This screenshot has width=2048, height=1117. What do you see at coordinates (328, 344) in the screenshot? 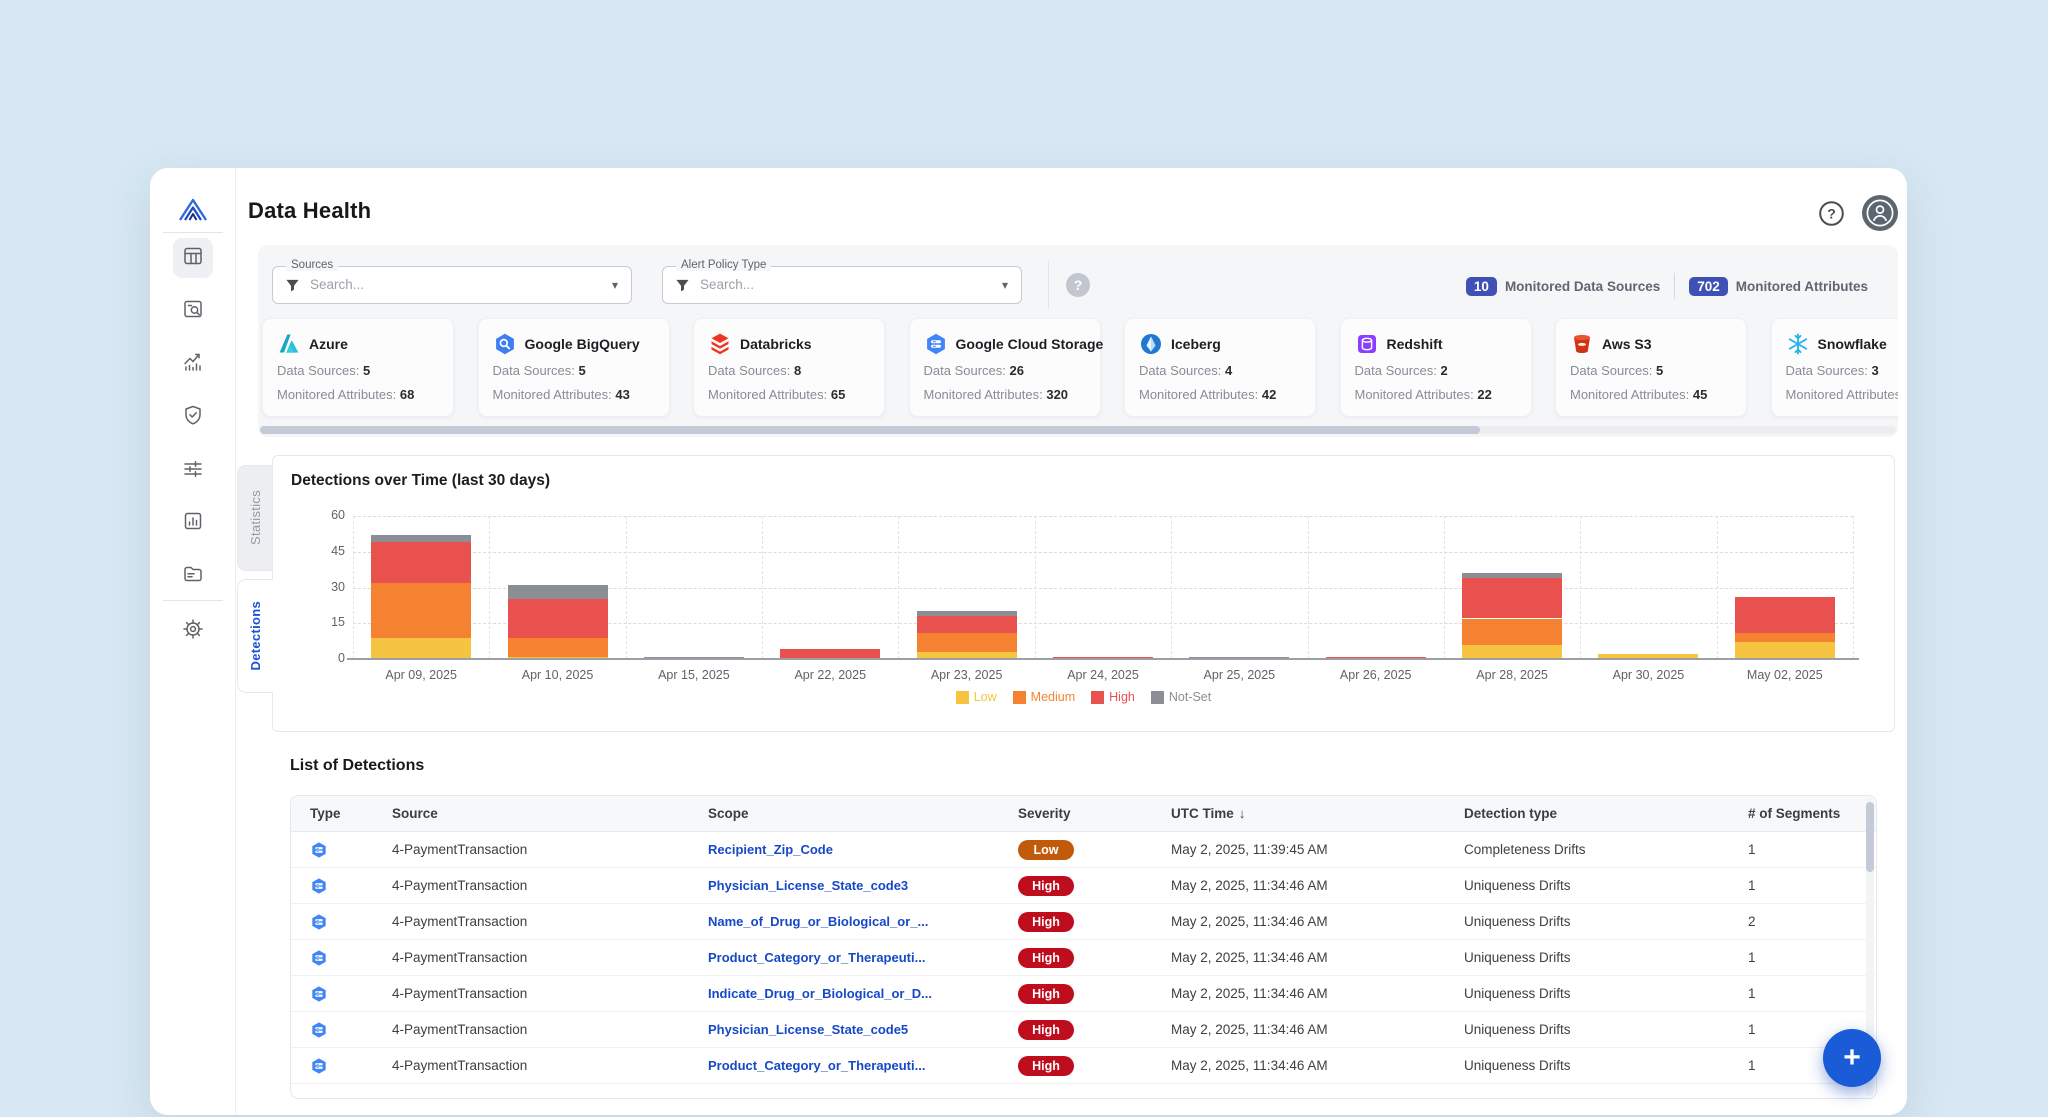
I see `source-card-name: Azure` at bounding box center [328, 344].